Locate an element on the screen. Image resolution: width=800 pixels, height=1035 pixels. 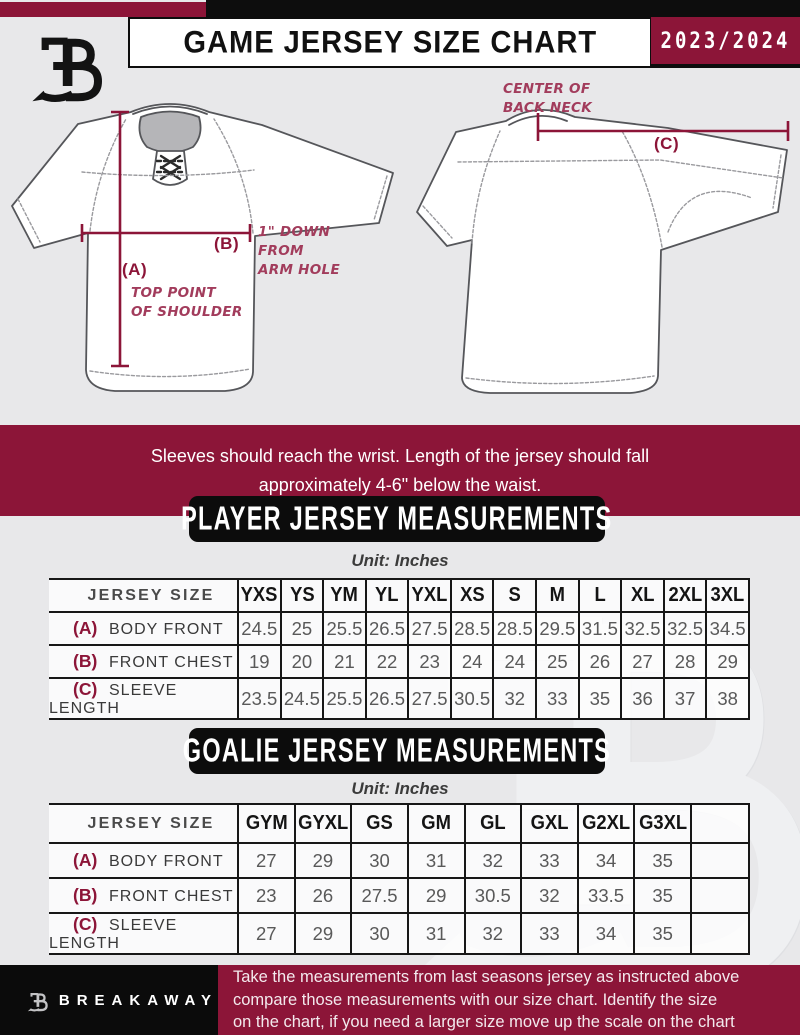
page-title: GAME JERSEY SIZE CHART is located at coordinates (390, 42).